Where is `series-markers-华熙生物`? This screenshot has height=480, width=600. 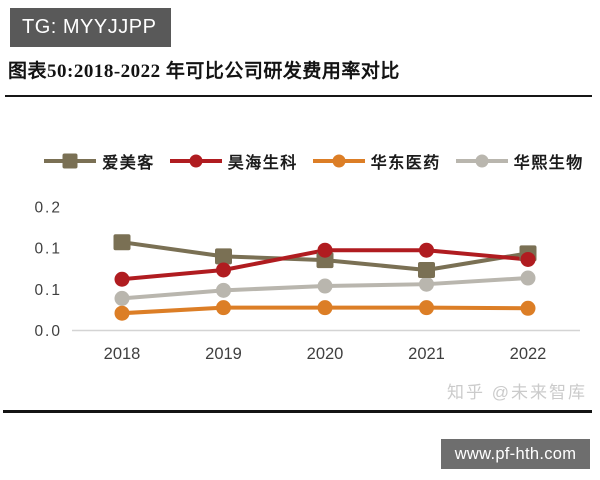 series-markers-华熙生物 is located at coordinates (325, 288).